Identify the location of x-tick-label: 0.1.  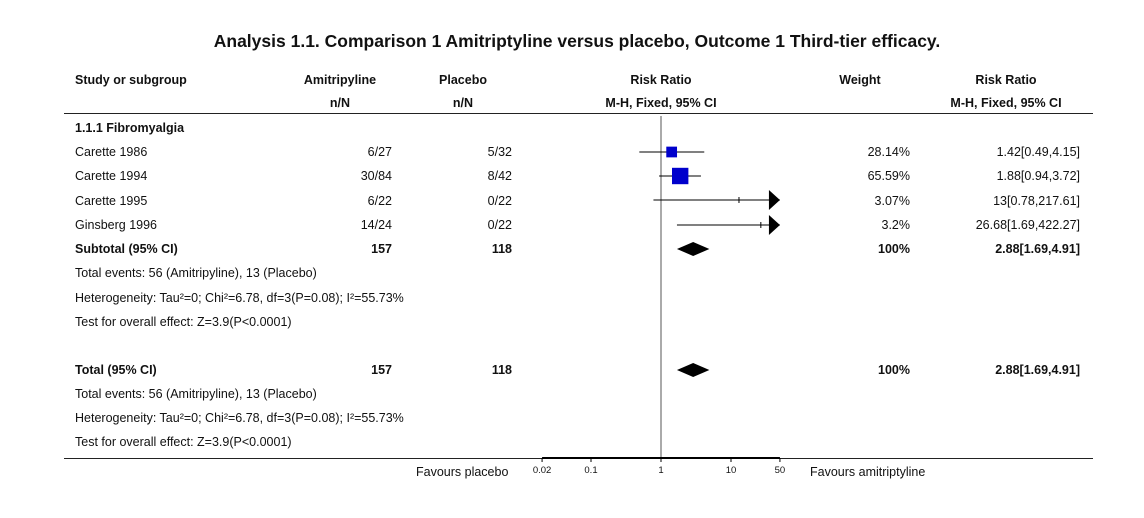
(590, 470).